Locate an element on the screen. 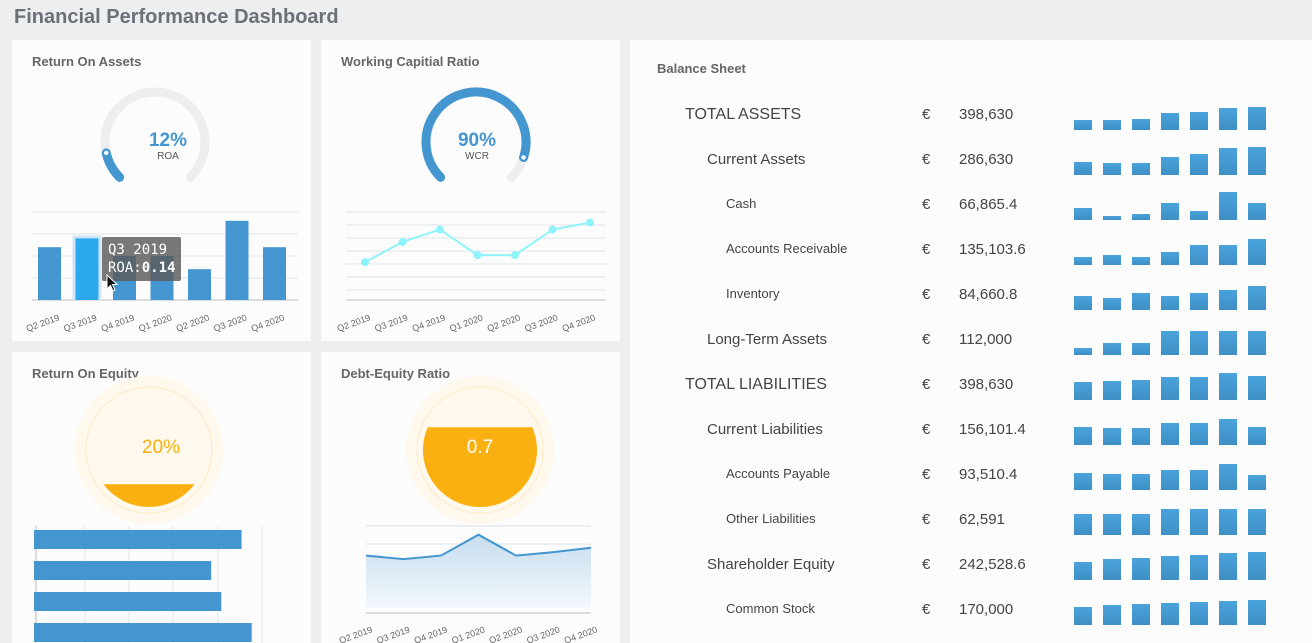  wcr-gauge-label: WCR is located at coordinates (477, 156).